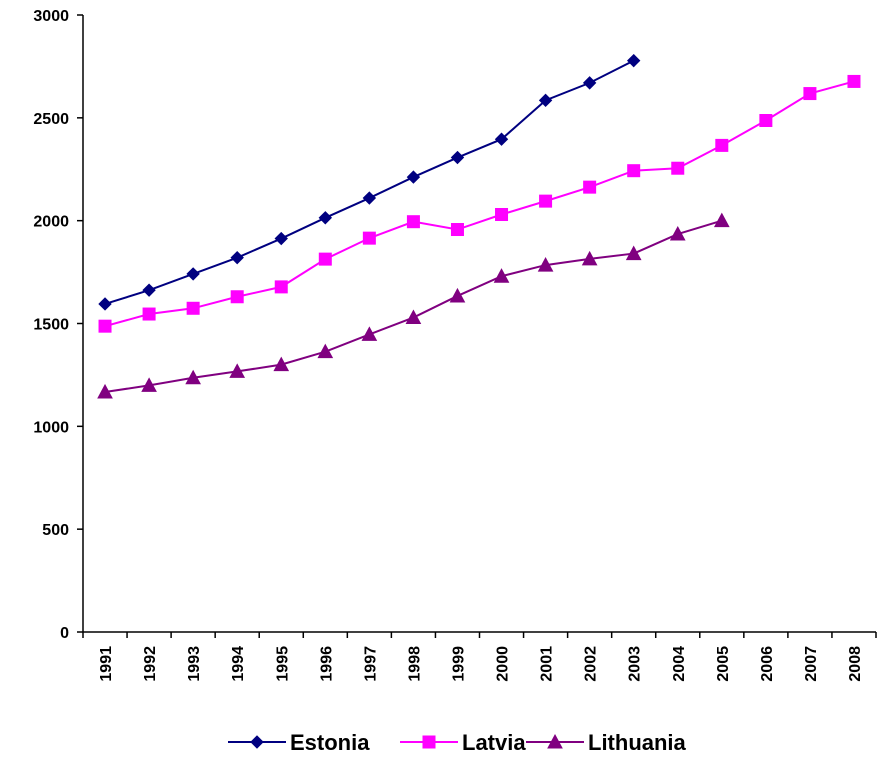 Image resolution: width=882 pixels, height=762 pixels. I want to click on legend-item-lithuania: Lithuania, so click(606, 742).